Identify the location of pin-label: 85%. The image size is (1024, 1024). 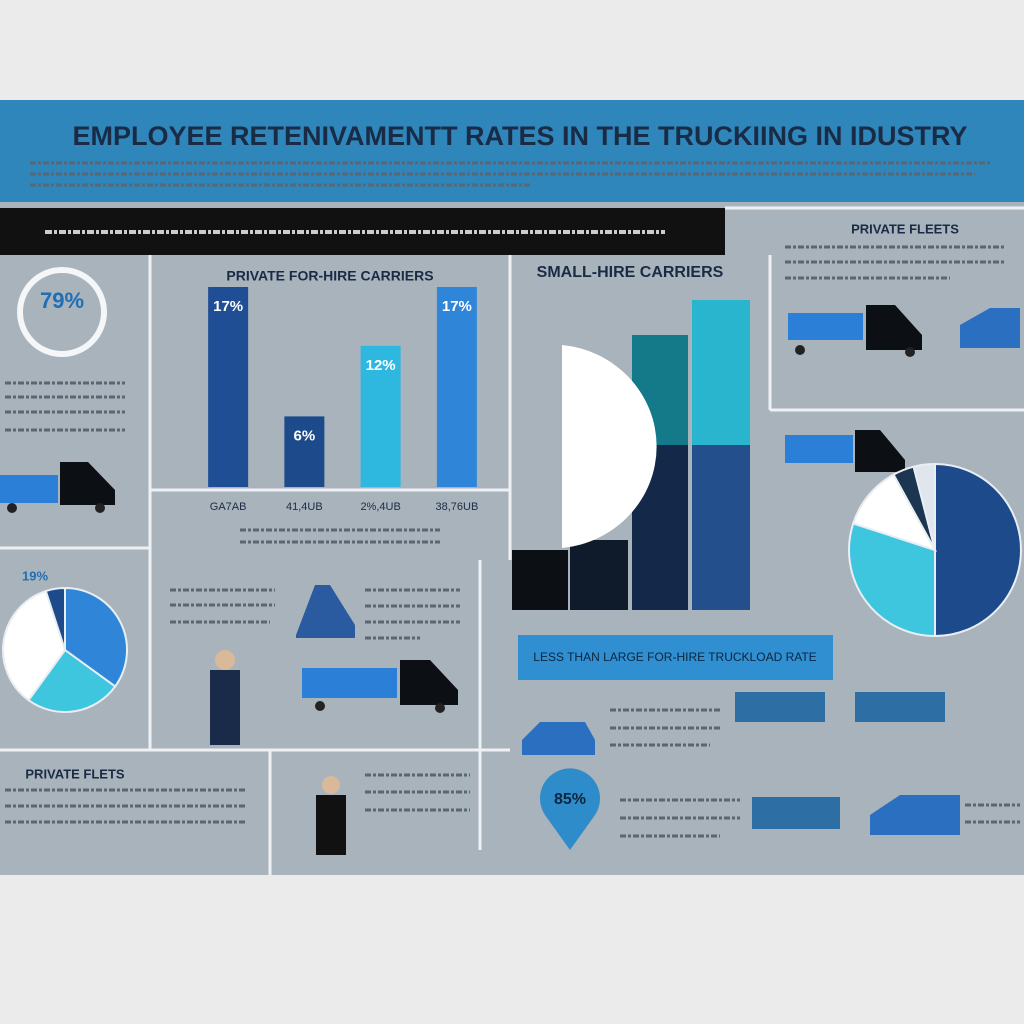
(570, 799).